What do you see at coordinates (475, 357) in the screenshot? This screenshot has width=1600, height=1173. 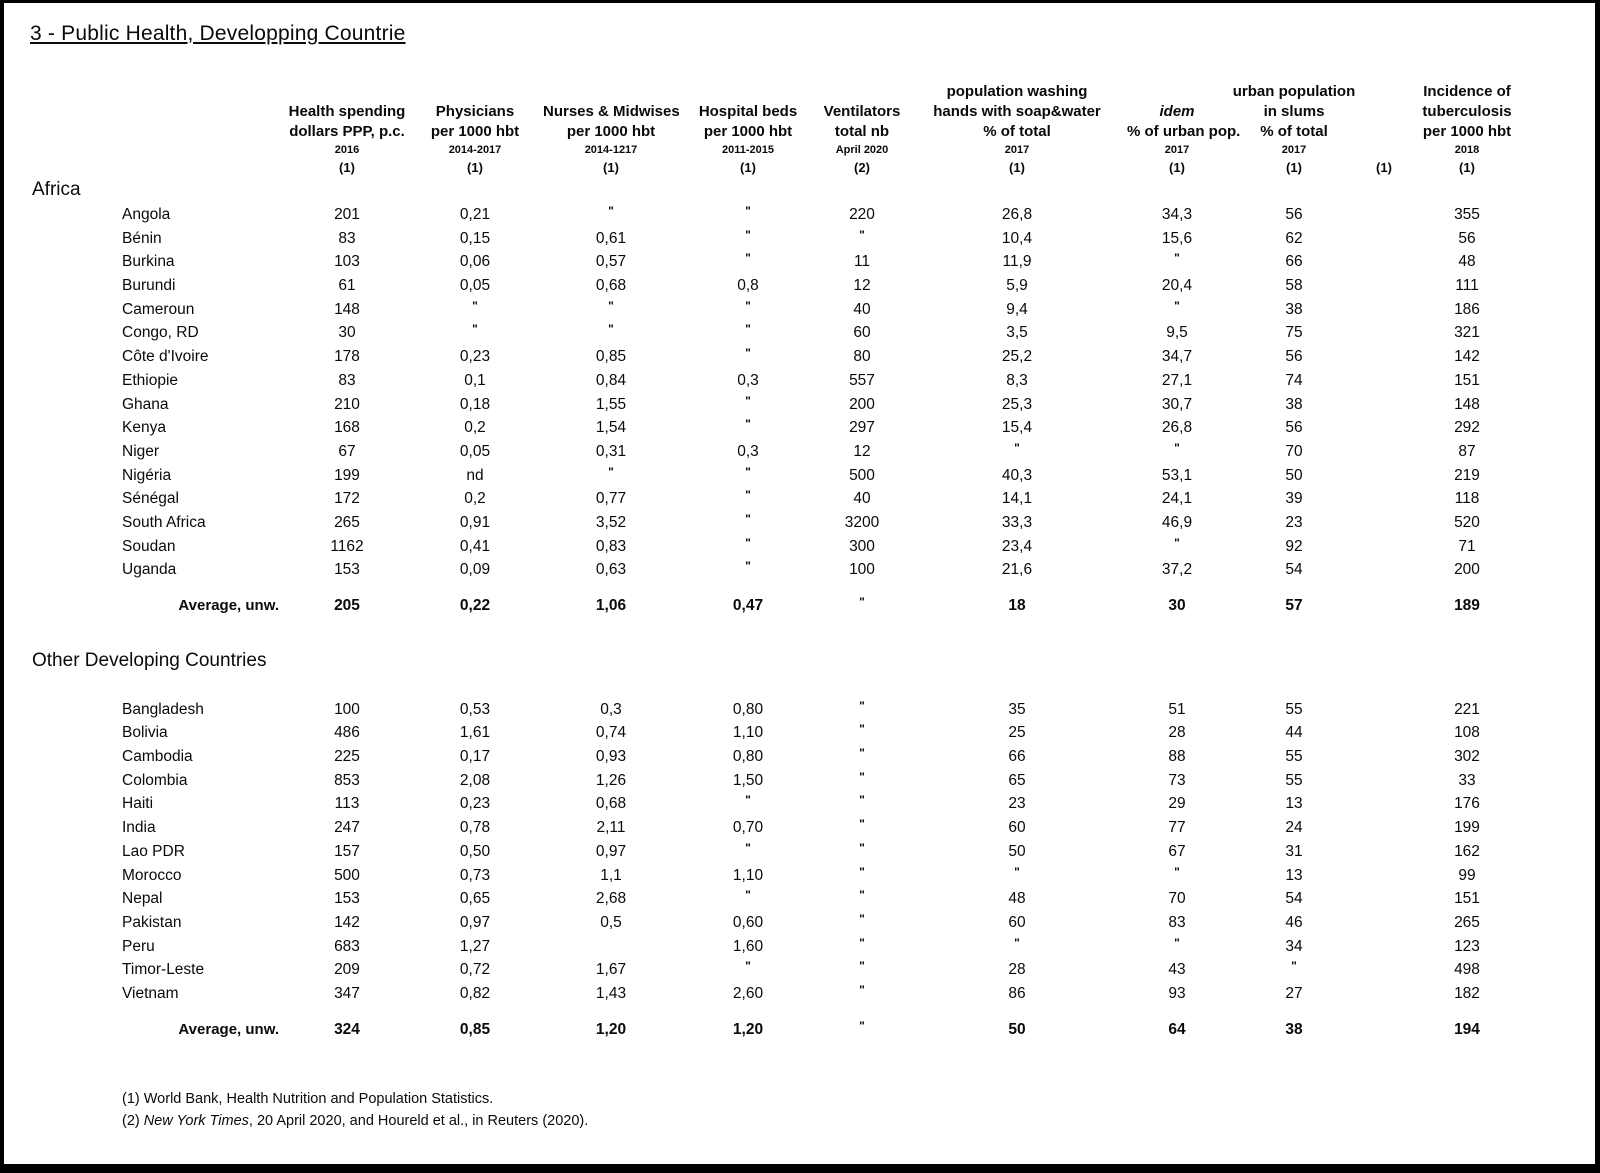 I see `value-cell: 0,23` at bounding box center [475, 357].